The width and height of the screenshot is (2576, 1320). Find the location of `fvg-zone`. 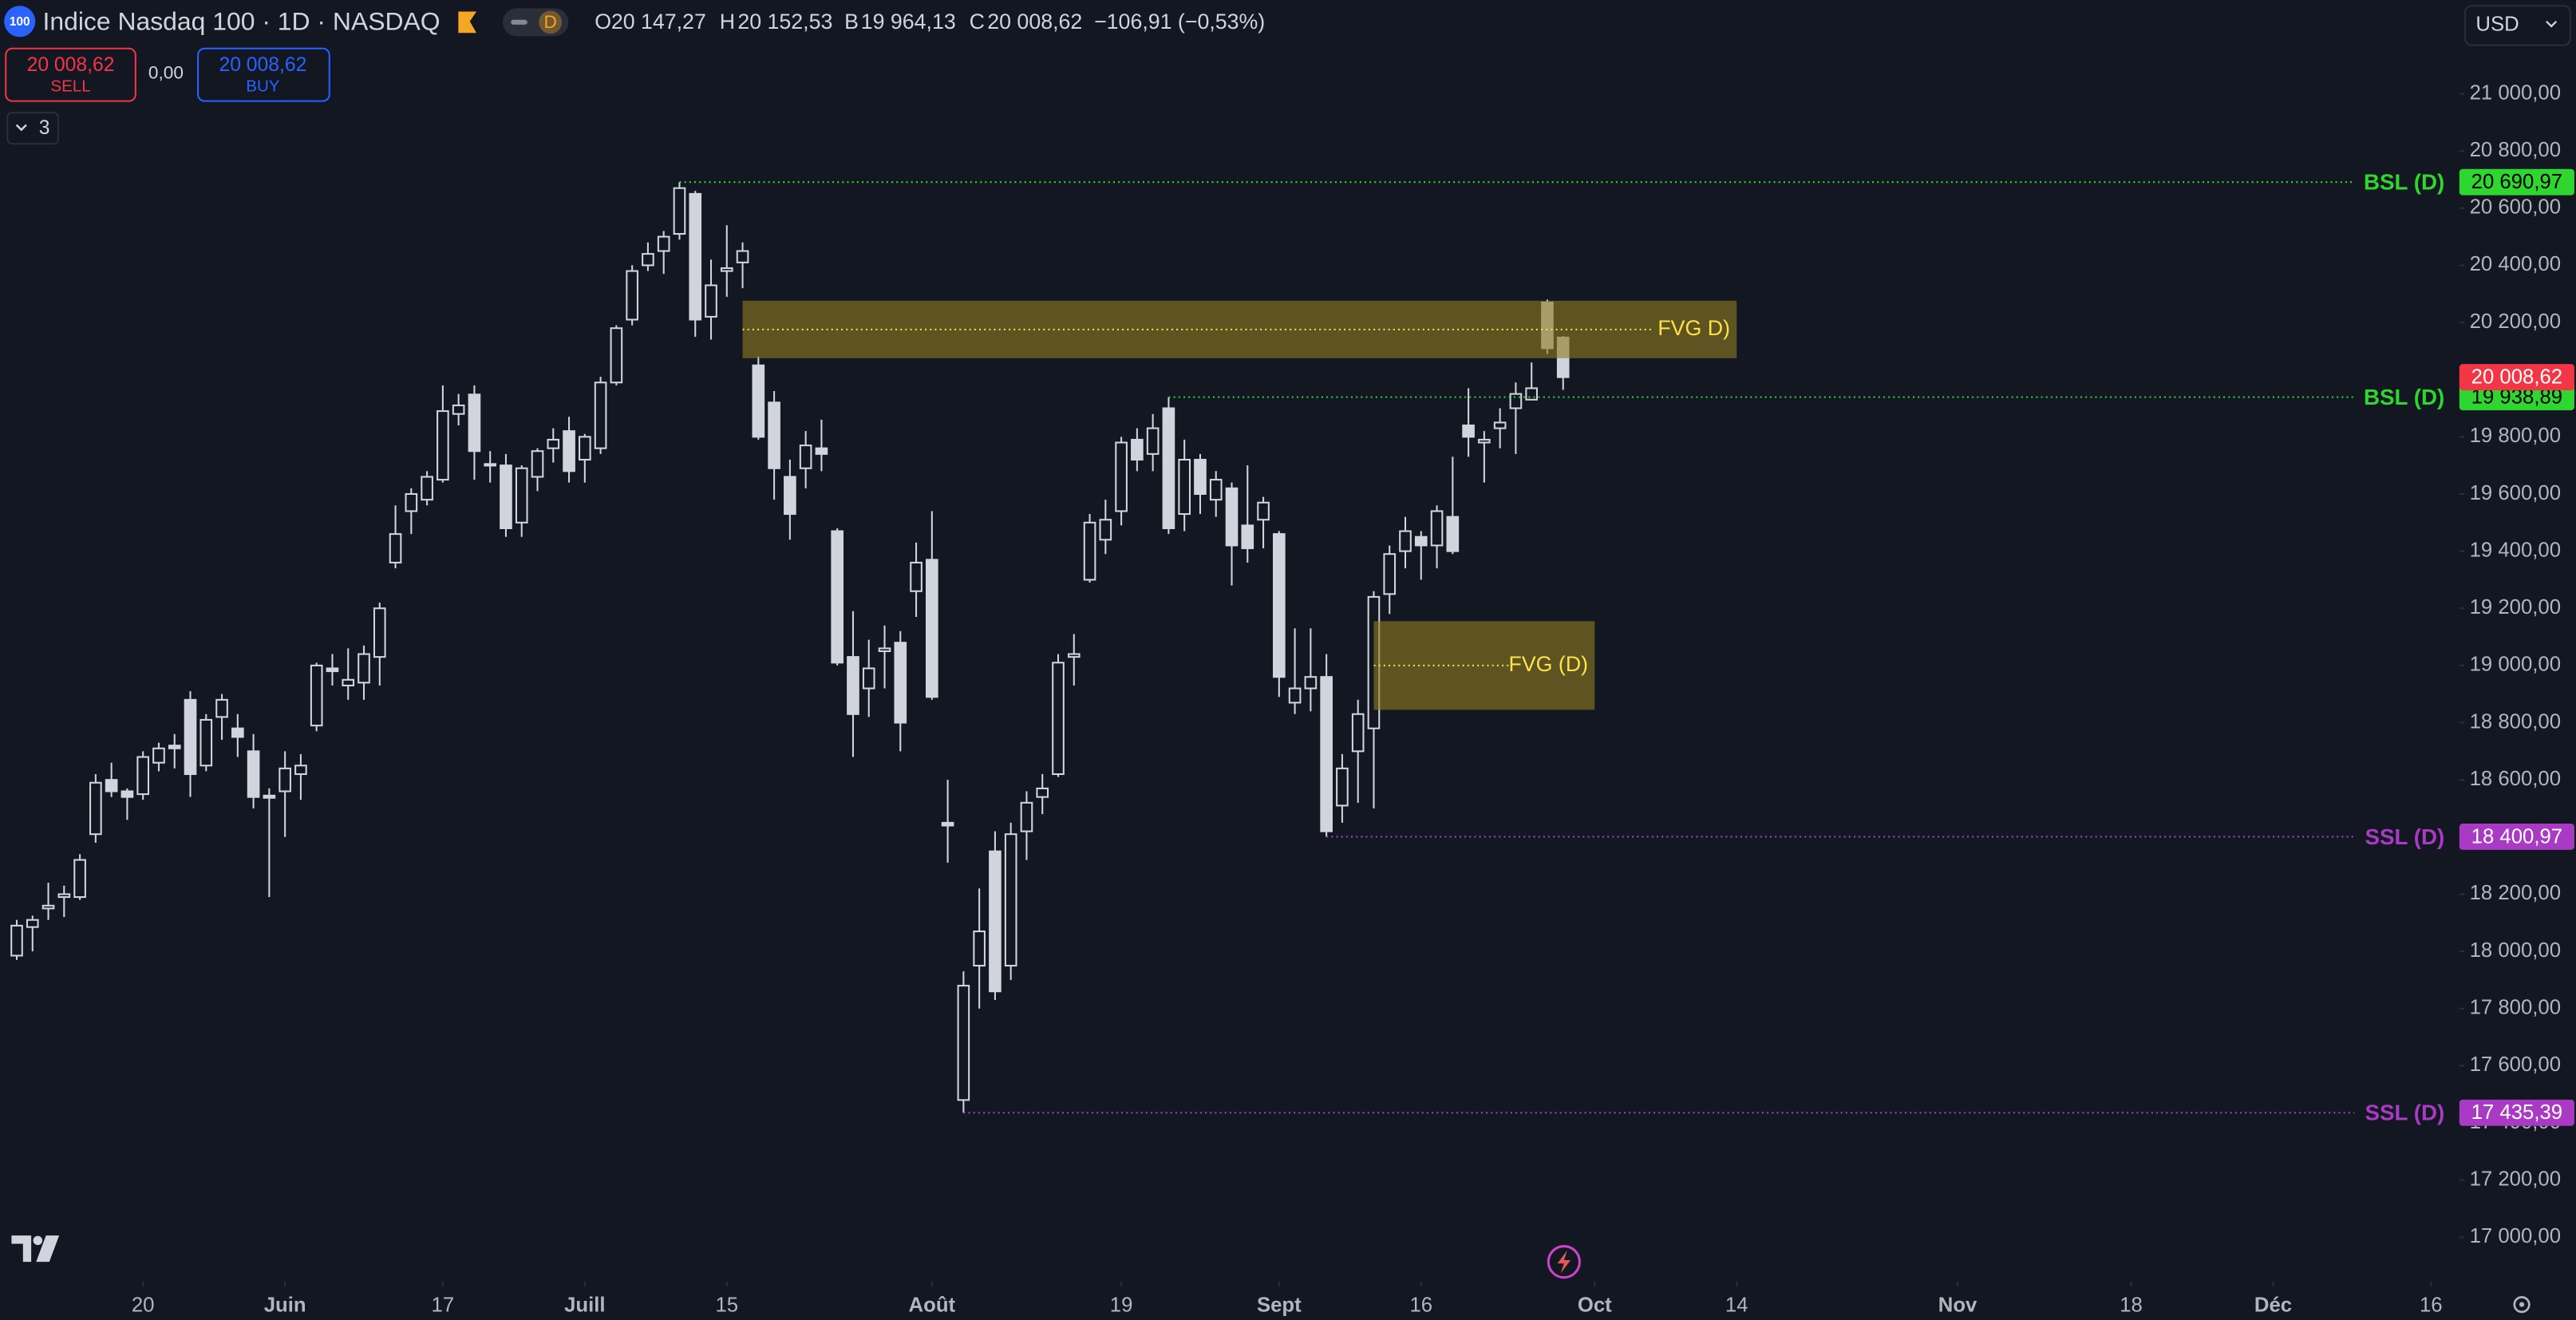

fvg-zone is located at coordinates (1484, 665).